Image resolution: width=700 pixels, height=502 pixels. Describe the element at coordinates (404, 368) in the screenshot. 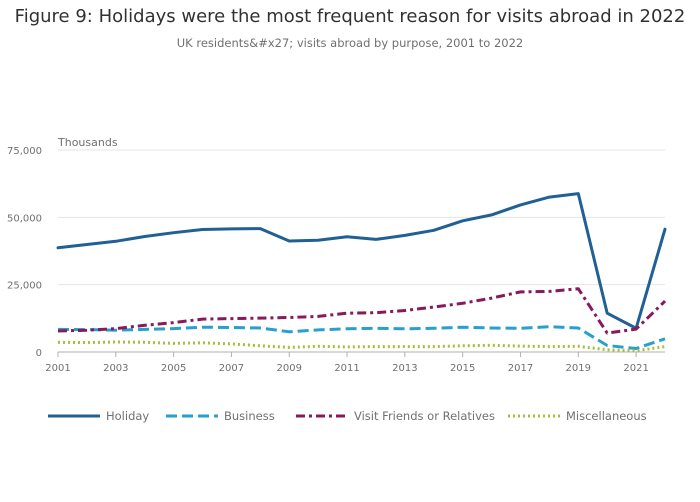

I see `x-tick-label: 2013` at that location.